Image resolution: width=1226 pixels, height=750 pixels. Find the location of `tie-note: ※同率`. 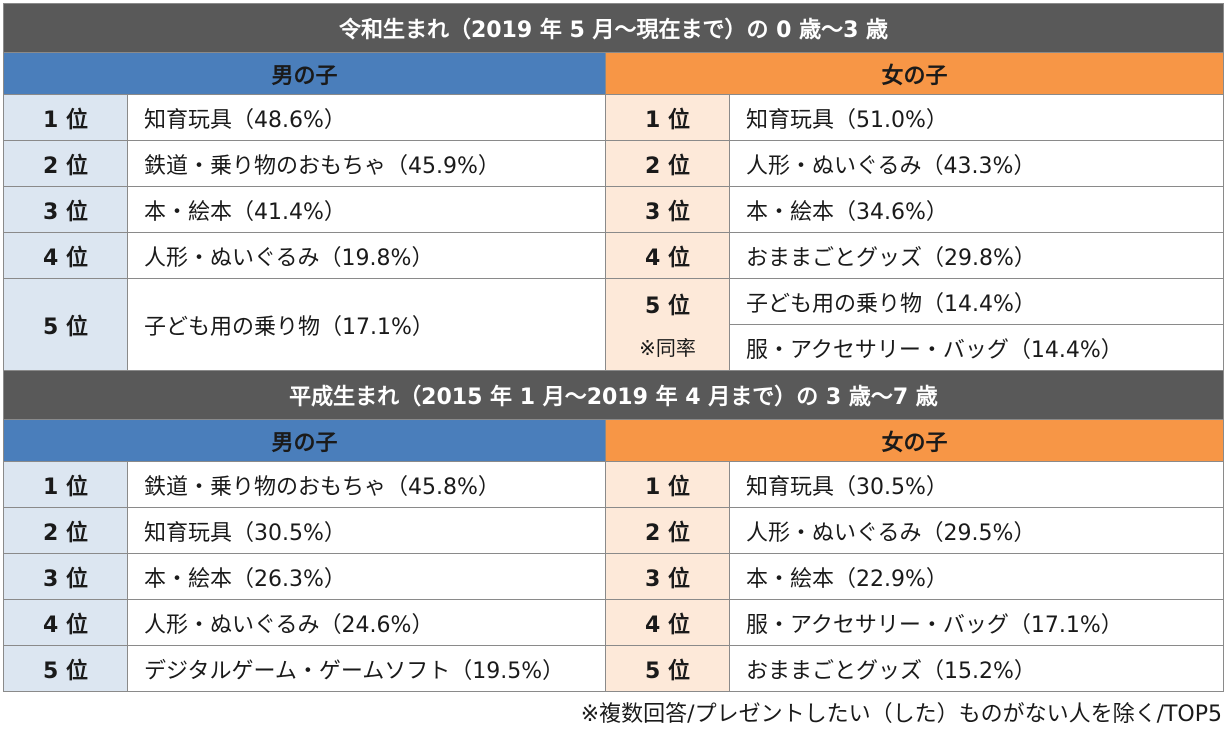

tie-note: ※同率 is located at coordinates (667, 348).